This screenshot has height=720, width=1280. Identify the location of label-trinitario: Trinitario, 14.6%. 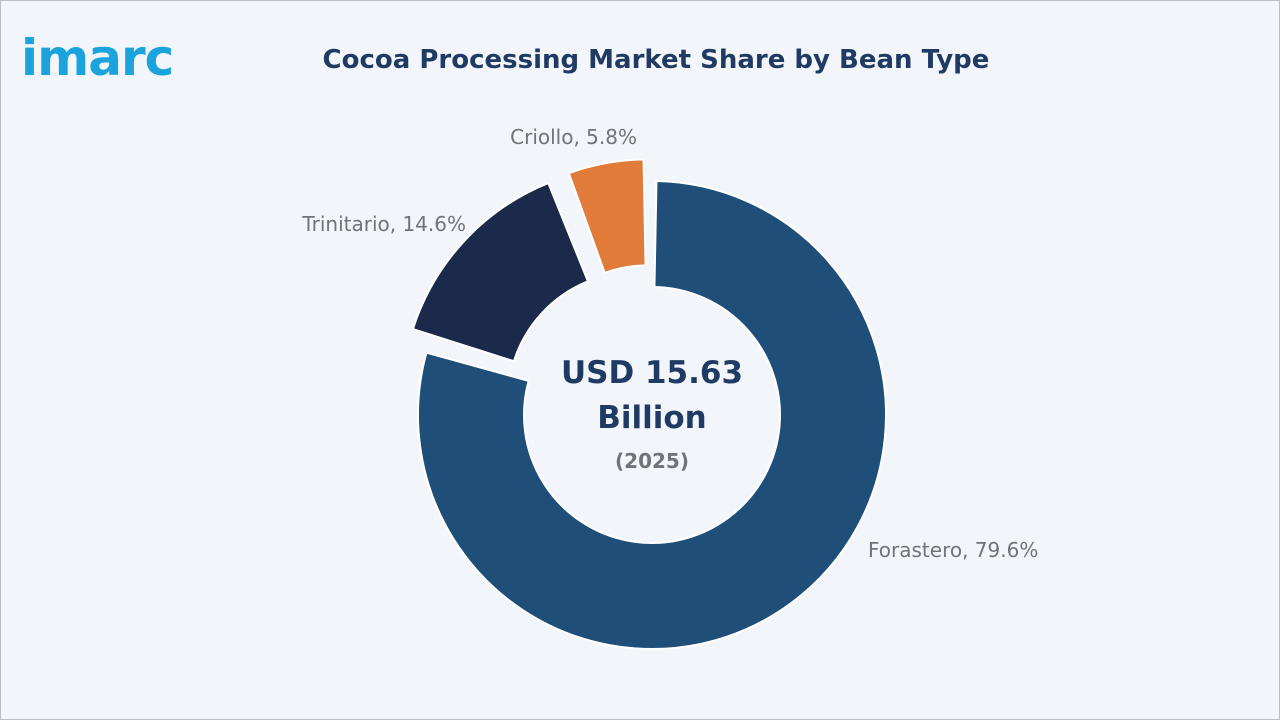
(383, 224).